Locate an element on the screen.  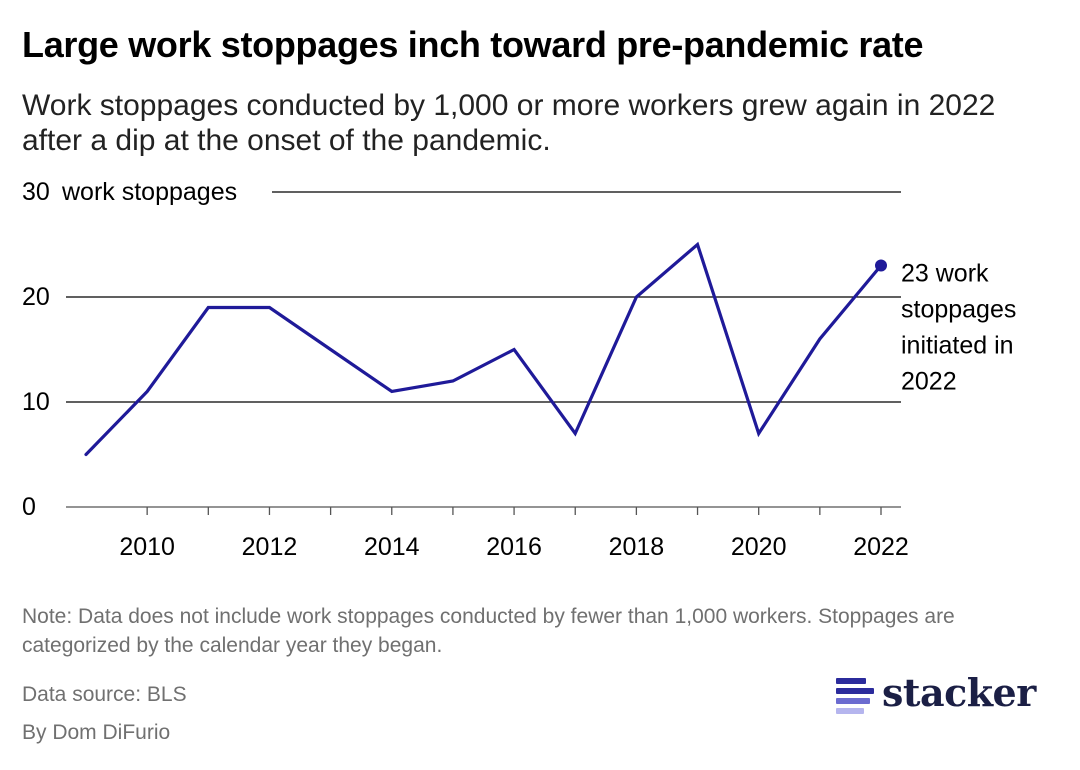
end-point-annotation: 23 work stoppages initiated in 2022 is located at coordinates (958, 328).